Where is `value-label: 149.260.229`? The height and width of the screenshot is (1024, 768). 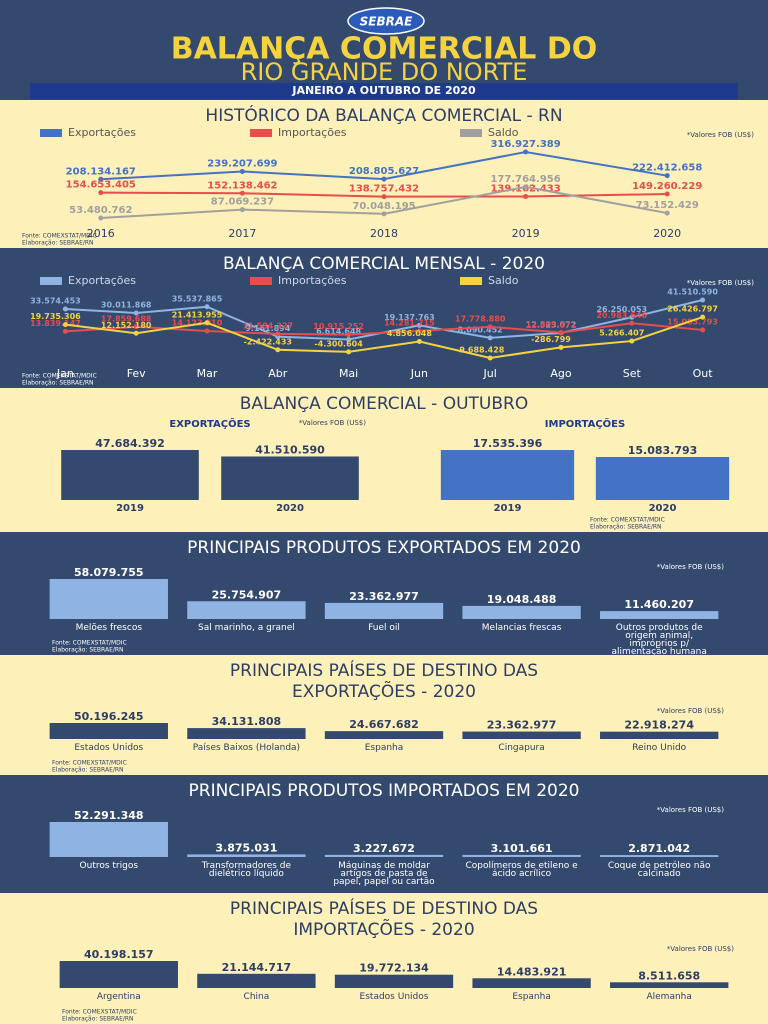
value-label: 149.260.229 is located at coordinates (667, 186).